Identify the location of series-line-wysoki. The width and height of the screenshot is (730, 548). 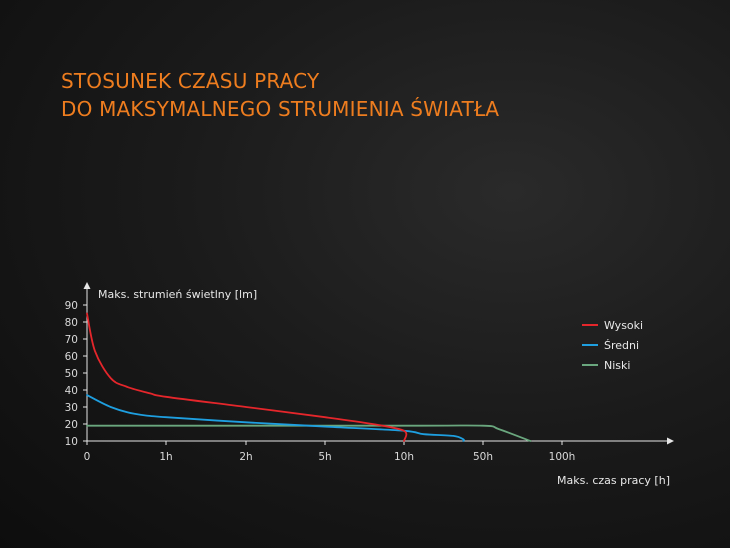
(247, 377).